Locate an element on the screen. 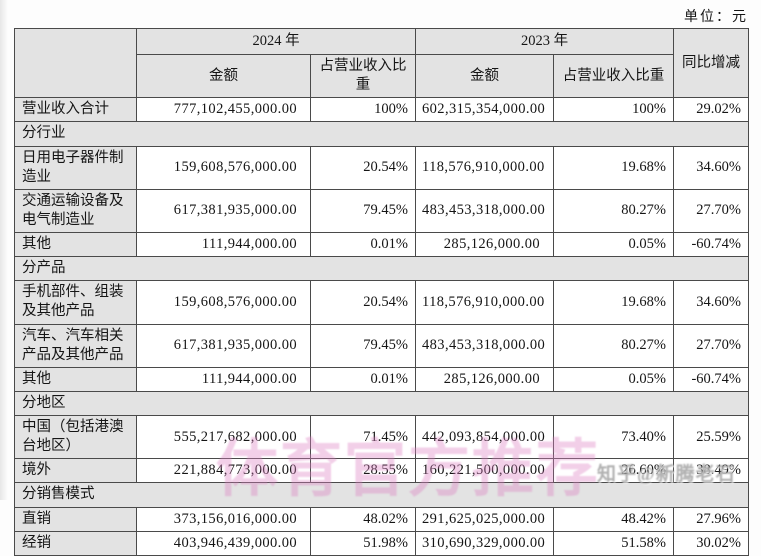 The image size is (761, 556). section-row: 分产品 is located at coordinates (381, 269).